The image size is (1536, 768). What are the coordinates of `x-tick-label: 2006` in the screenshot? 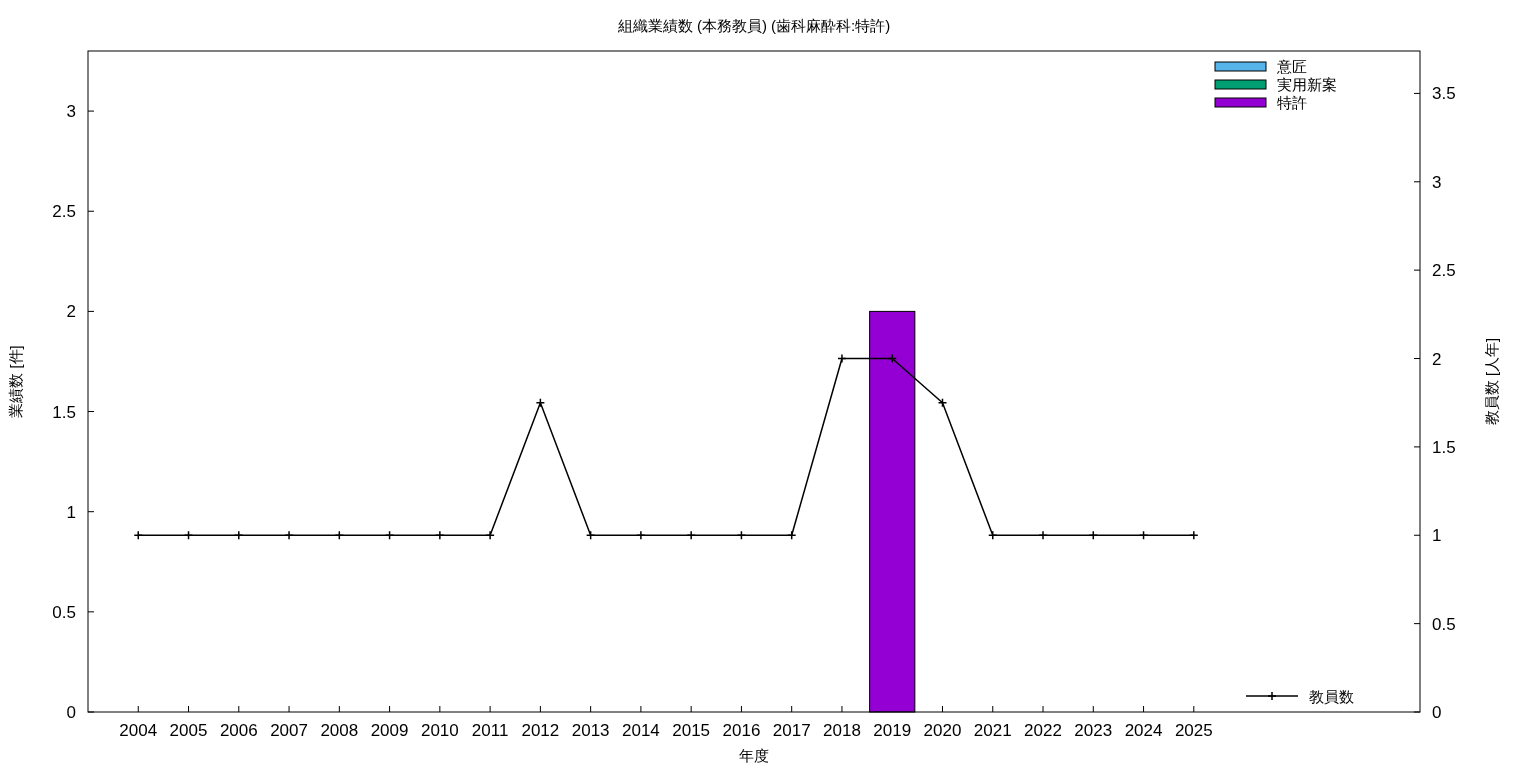 It's located at (238, 730).